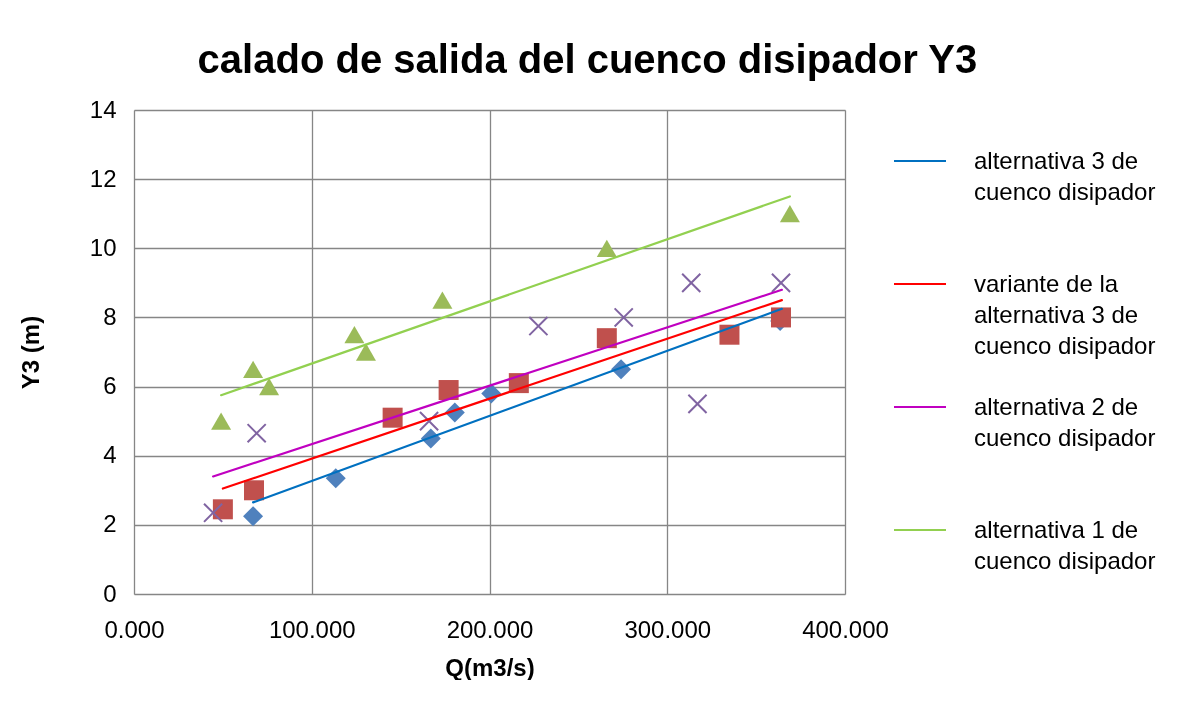 This screenshot has width=1193, height=715. I want to click on legend-label: alternativa 1 de cuenco disipador, so click(1065, 545).